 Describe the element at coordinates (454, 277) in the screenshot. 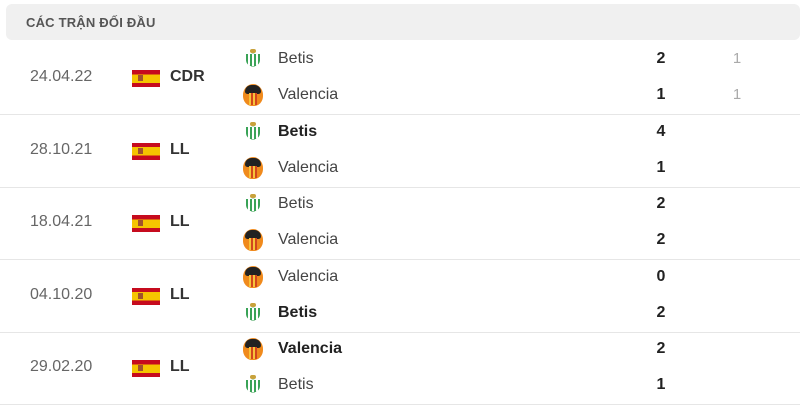

I see `team-home: Valencia 0` at that location.